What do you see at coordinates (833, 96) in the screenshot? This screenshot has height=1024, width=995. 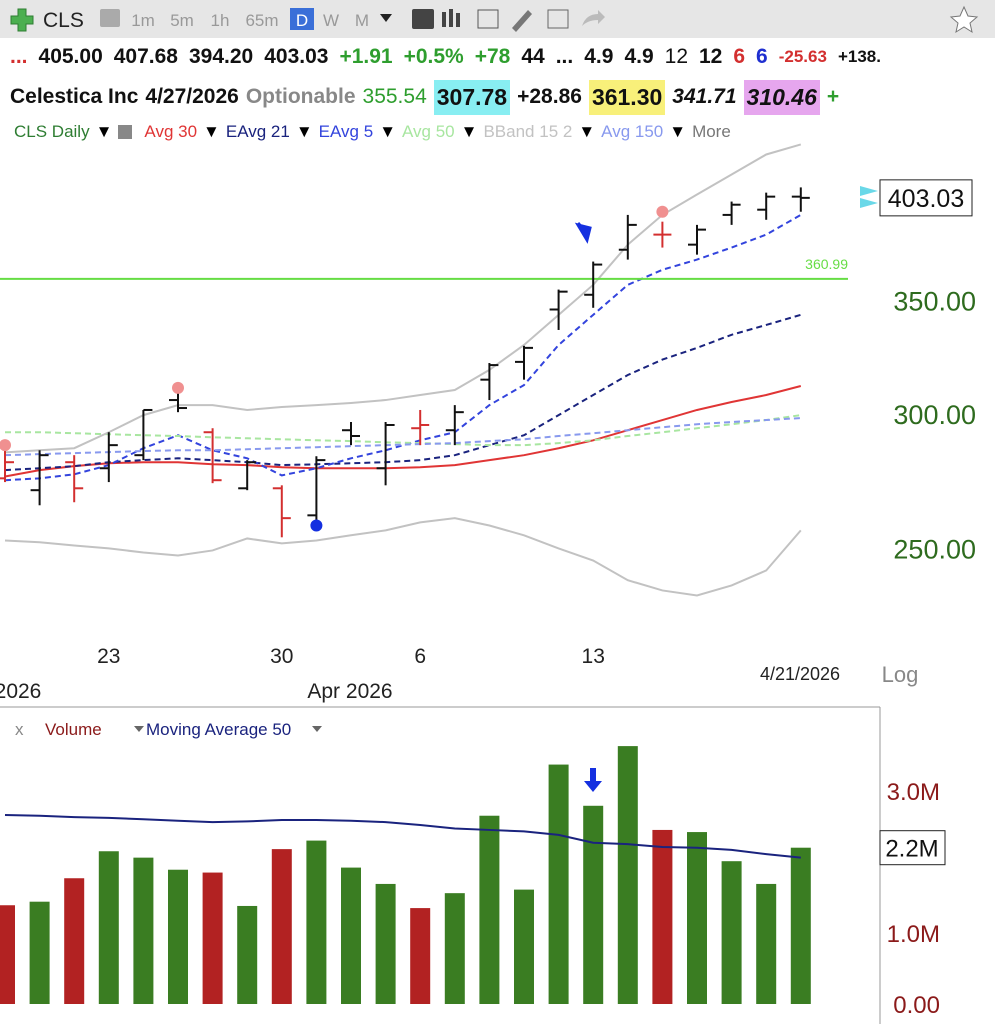 I see `quote-value: +` at bounding box center [833, 96].